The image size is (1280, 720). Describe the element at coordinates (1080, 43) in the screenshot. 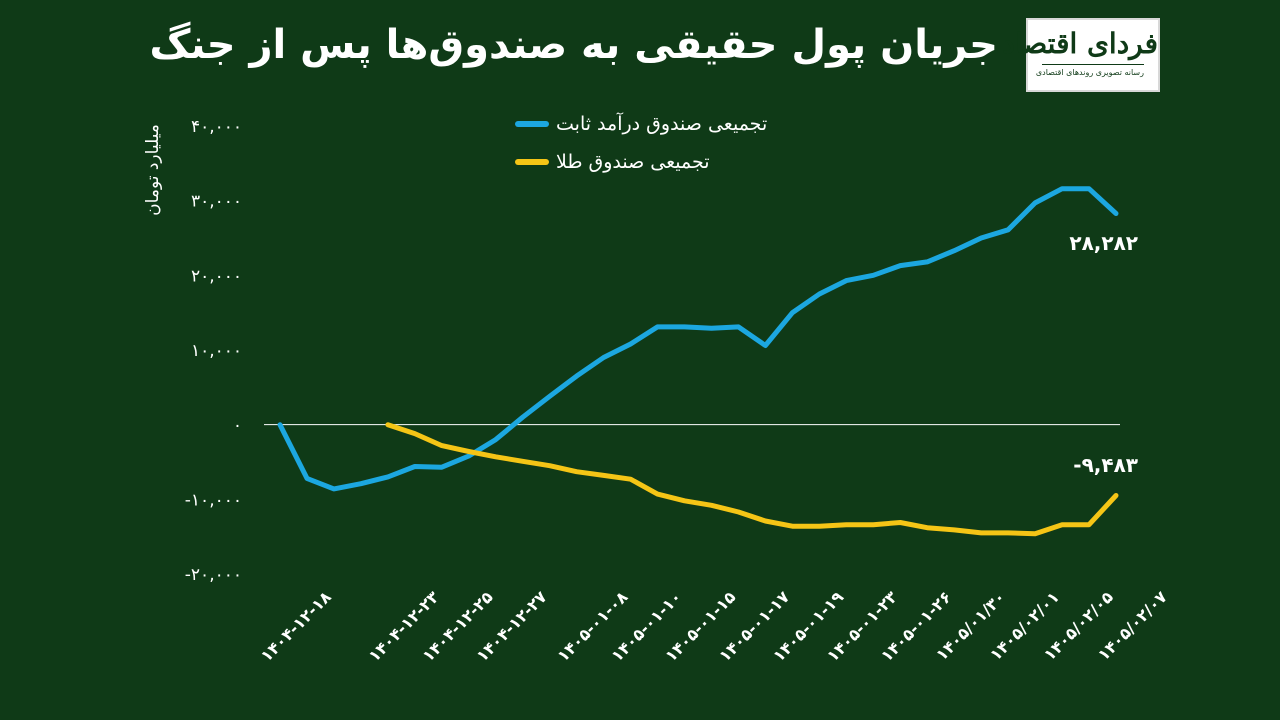

I see `logo-name: فردای اقتصاد` at that location.